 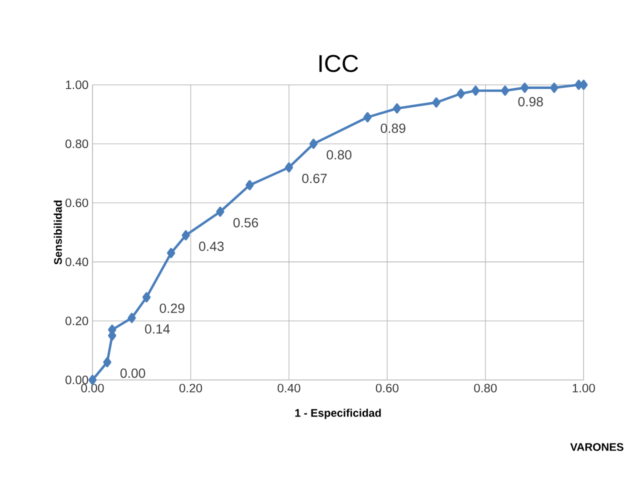 I want to click on annotation: 0.67, so click(x=314, y=179).